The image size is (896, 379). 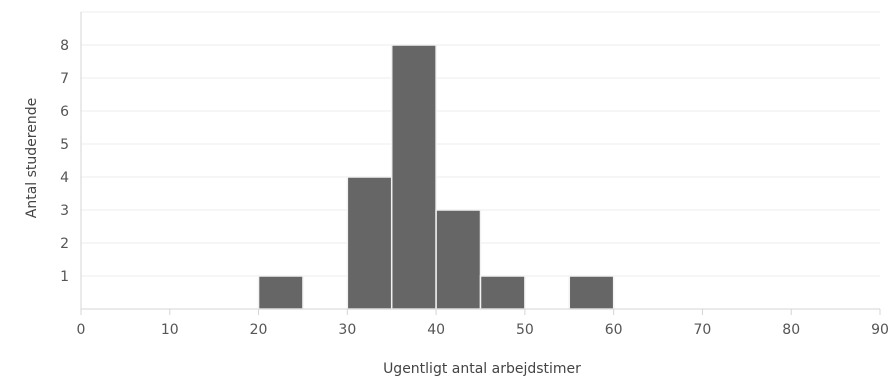 I want to click on y-tick-label: 2, so click(x=64, y=244).